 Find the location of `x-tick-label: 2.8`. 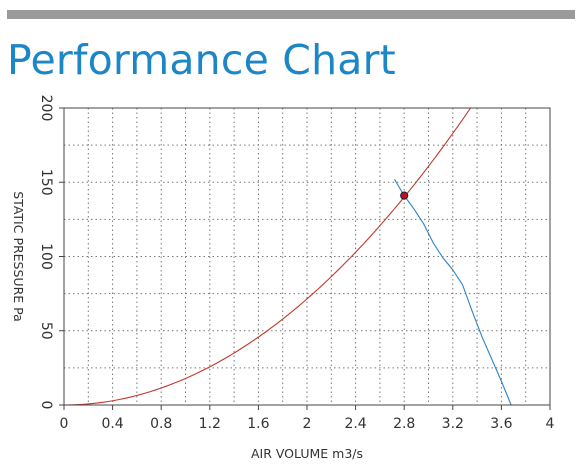

x-tick-label: 2.8 is located at coordinates (404, 424).